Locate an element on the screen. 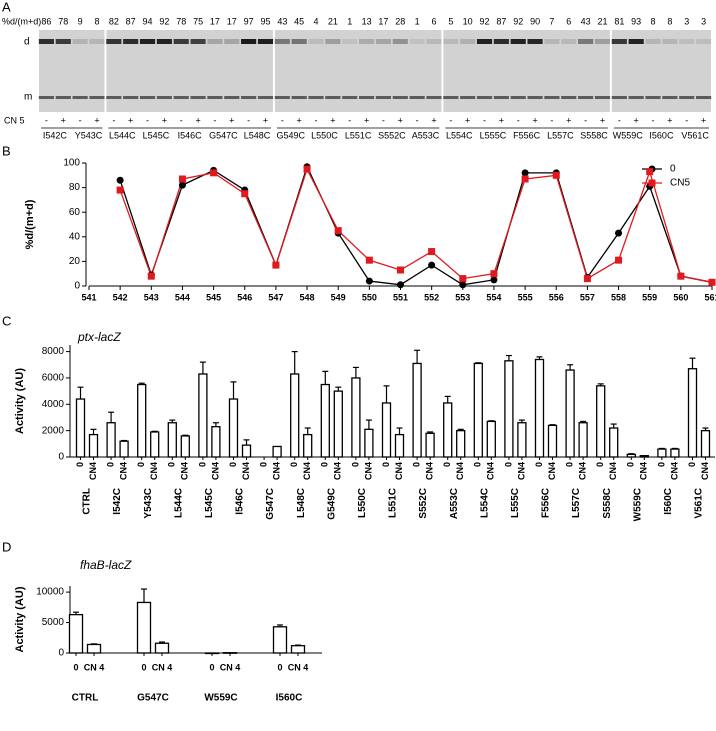  percentage-label: 3 is located at coordinates (686, 21).